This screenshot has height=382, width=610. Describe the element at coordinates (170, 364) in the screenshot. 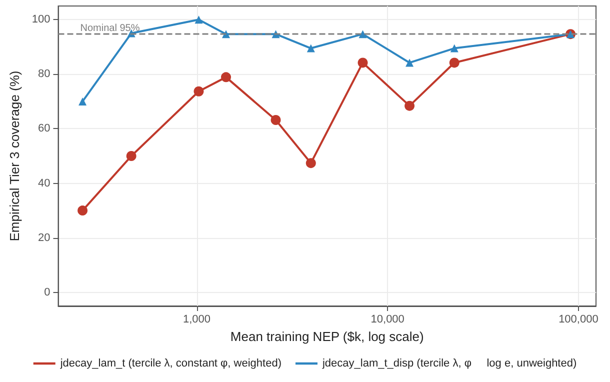

I see `legend-label: jdecay_lam_t (tercile λ, constant φ, weighted)` at that location.